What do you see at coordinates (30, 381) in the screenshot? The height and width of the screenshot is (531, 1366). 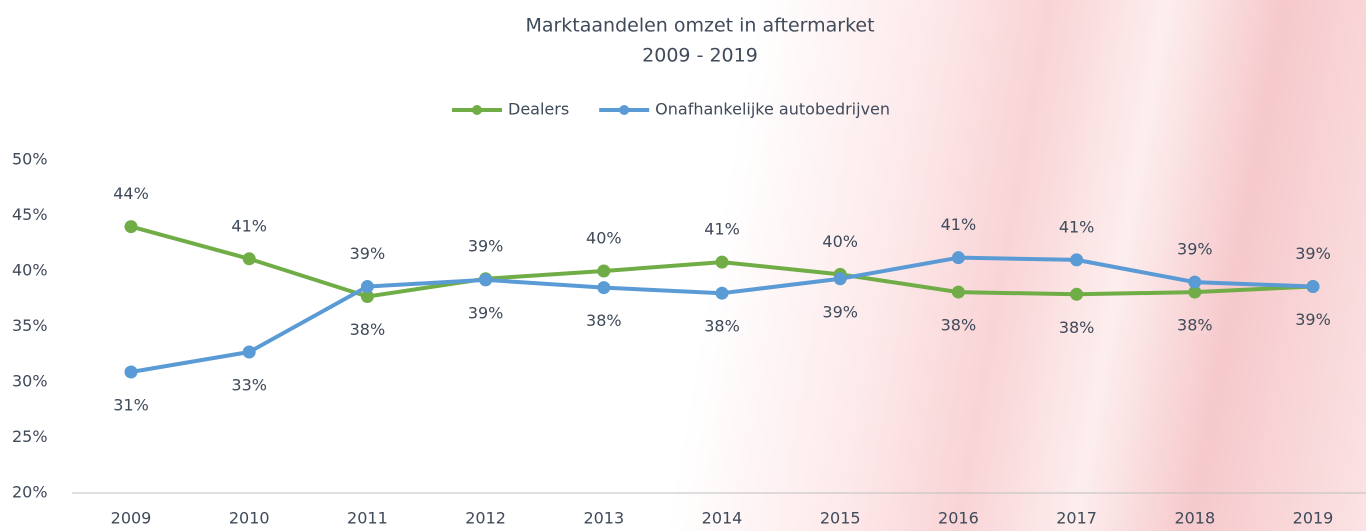 I see `y-tick-label: 30%` at bounding box center [30, 381].